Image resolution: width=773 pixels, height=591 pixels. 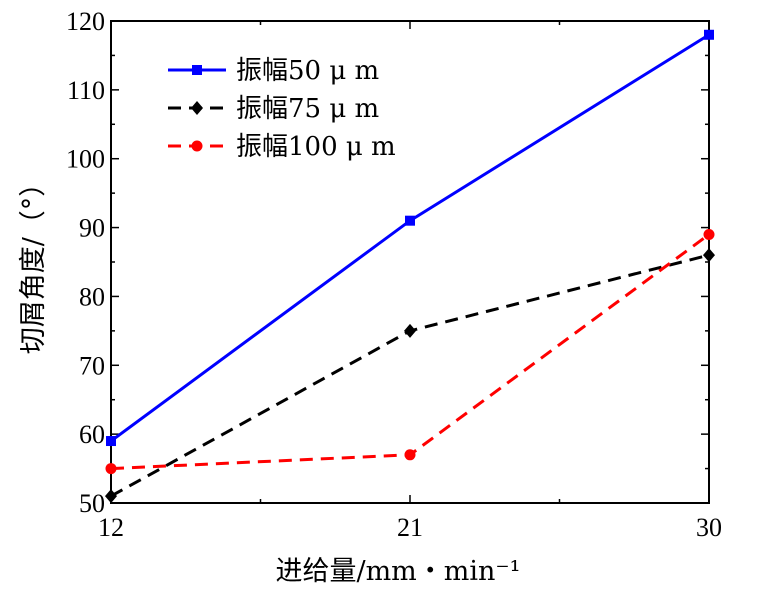 I want to click on y-tick-label: 90, so click(x=92, y=228).